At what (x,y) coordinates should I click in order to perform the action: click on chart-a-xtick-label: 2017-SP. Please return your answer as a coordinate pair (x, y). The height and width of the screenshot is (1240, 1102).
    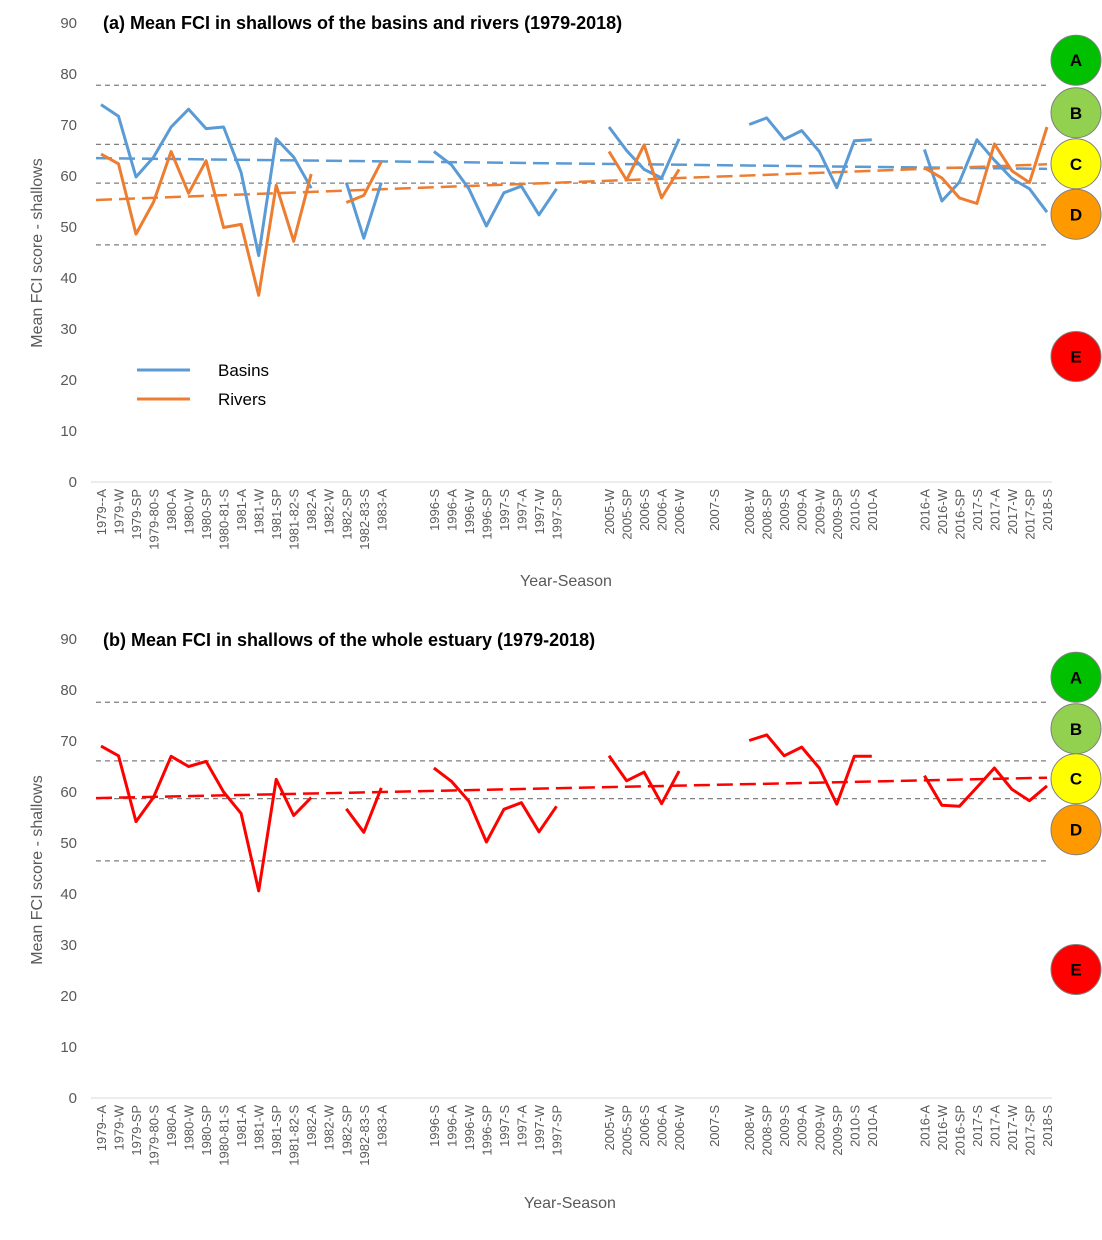
    Looking at the image, I should click on (1029, 514).